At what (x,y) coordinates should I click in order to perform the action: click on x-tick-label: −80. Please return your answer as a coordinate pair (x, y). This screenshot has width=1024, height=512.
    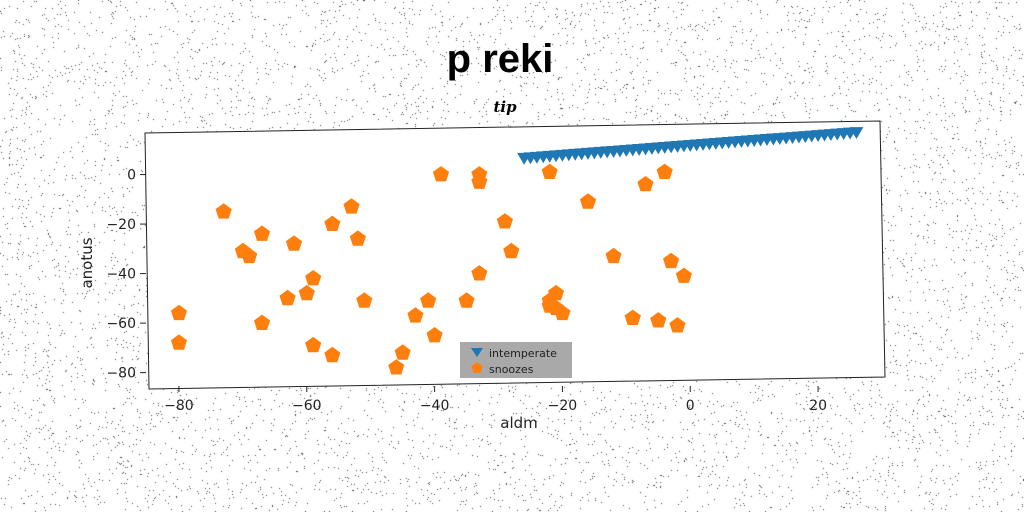
    Looking at the image, I should click on (179, 406).